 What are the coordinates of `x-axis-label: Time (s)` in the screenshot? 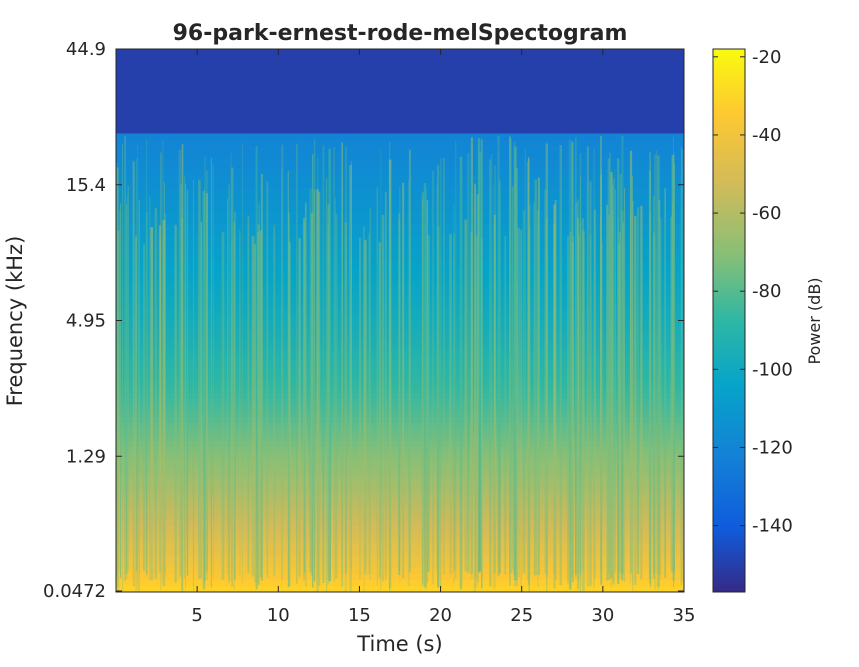 It's located at (399, 644).